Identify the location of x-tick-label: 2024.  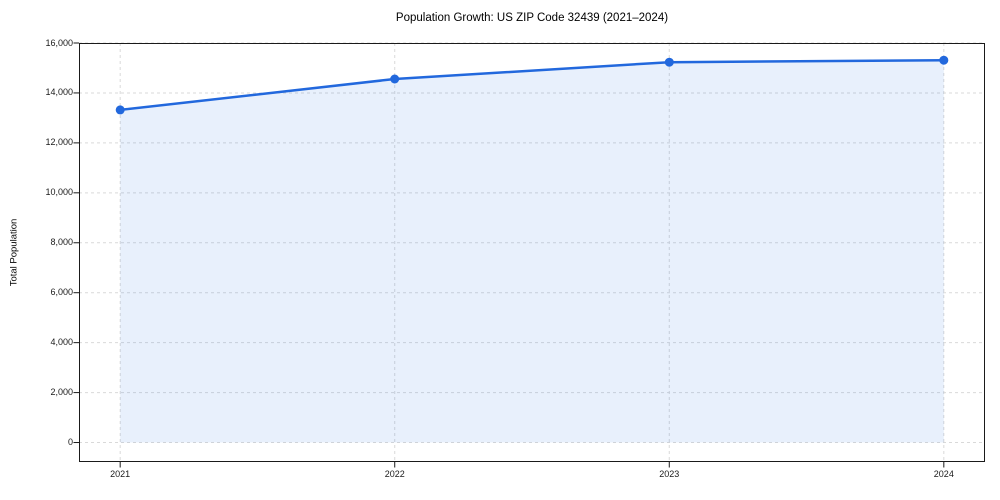
(943, 474).